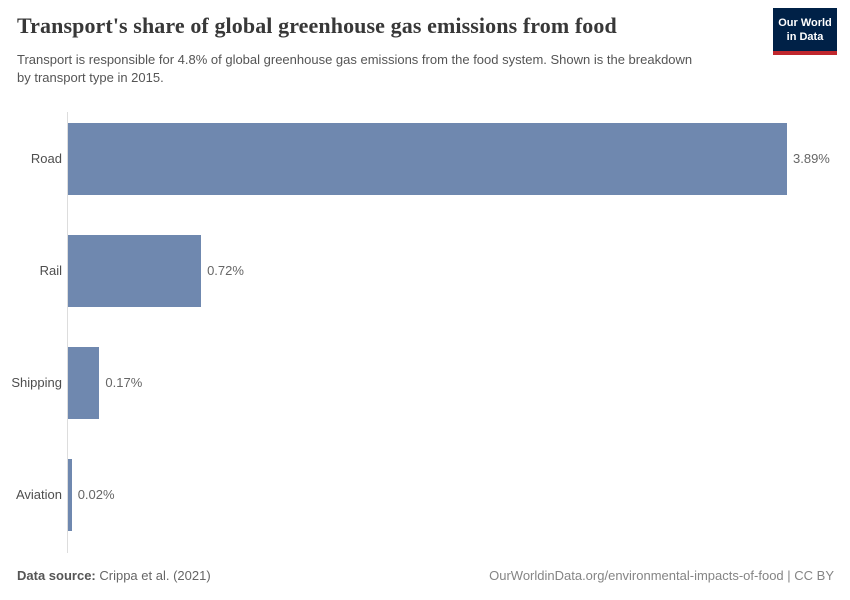 Image resolution: width=850 pixels, height=600 pixels. I want to click on owid-logo-line1: Our World, so click(805, 23).